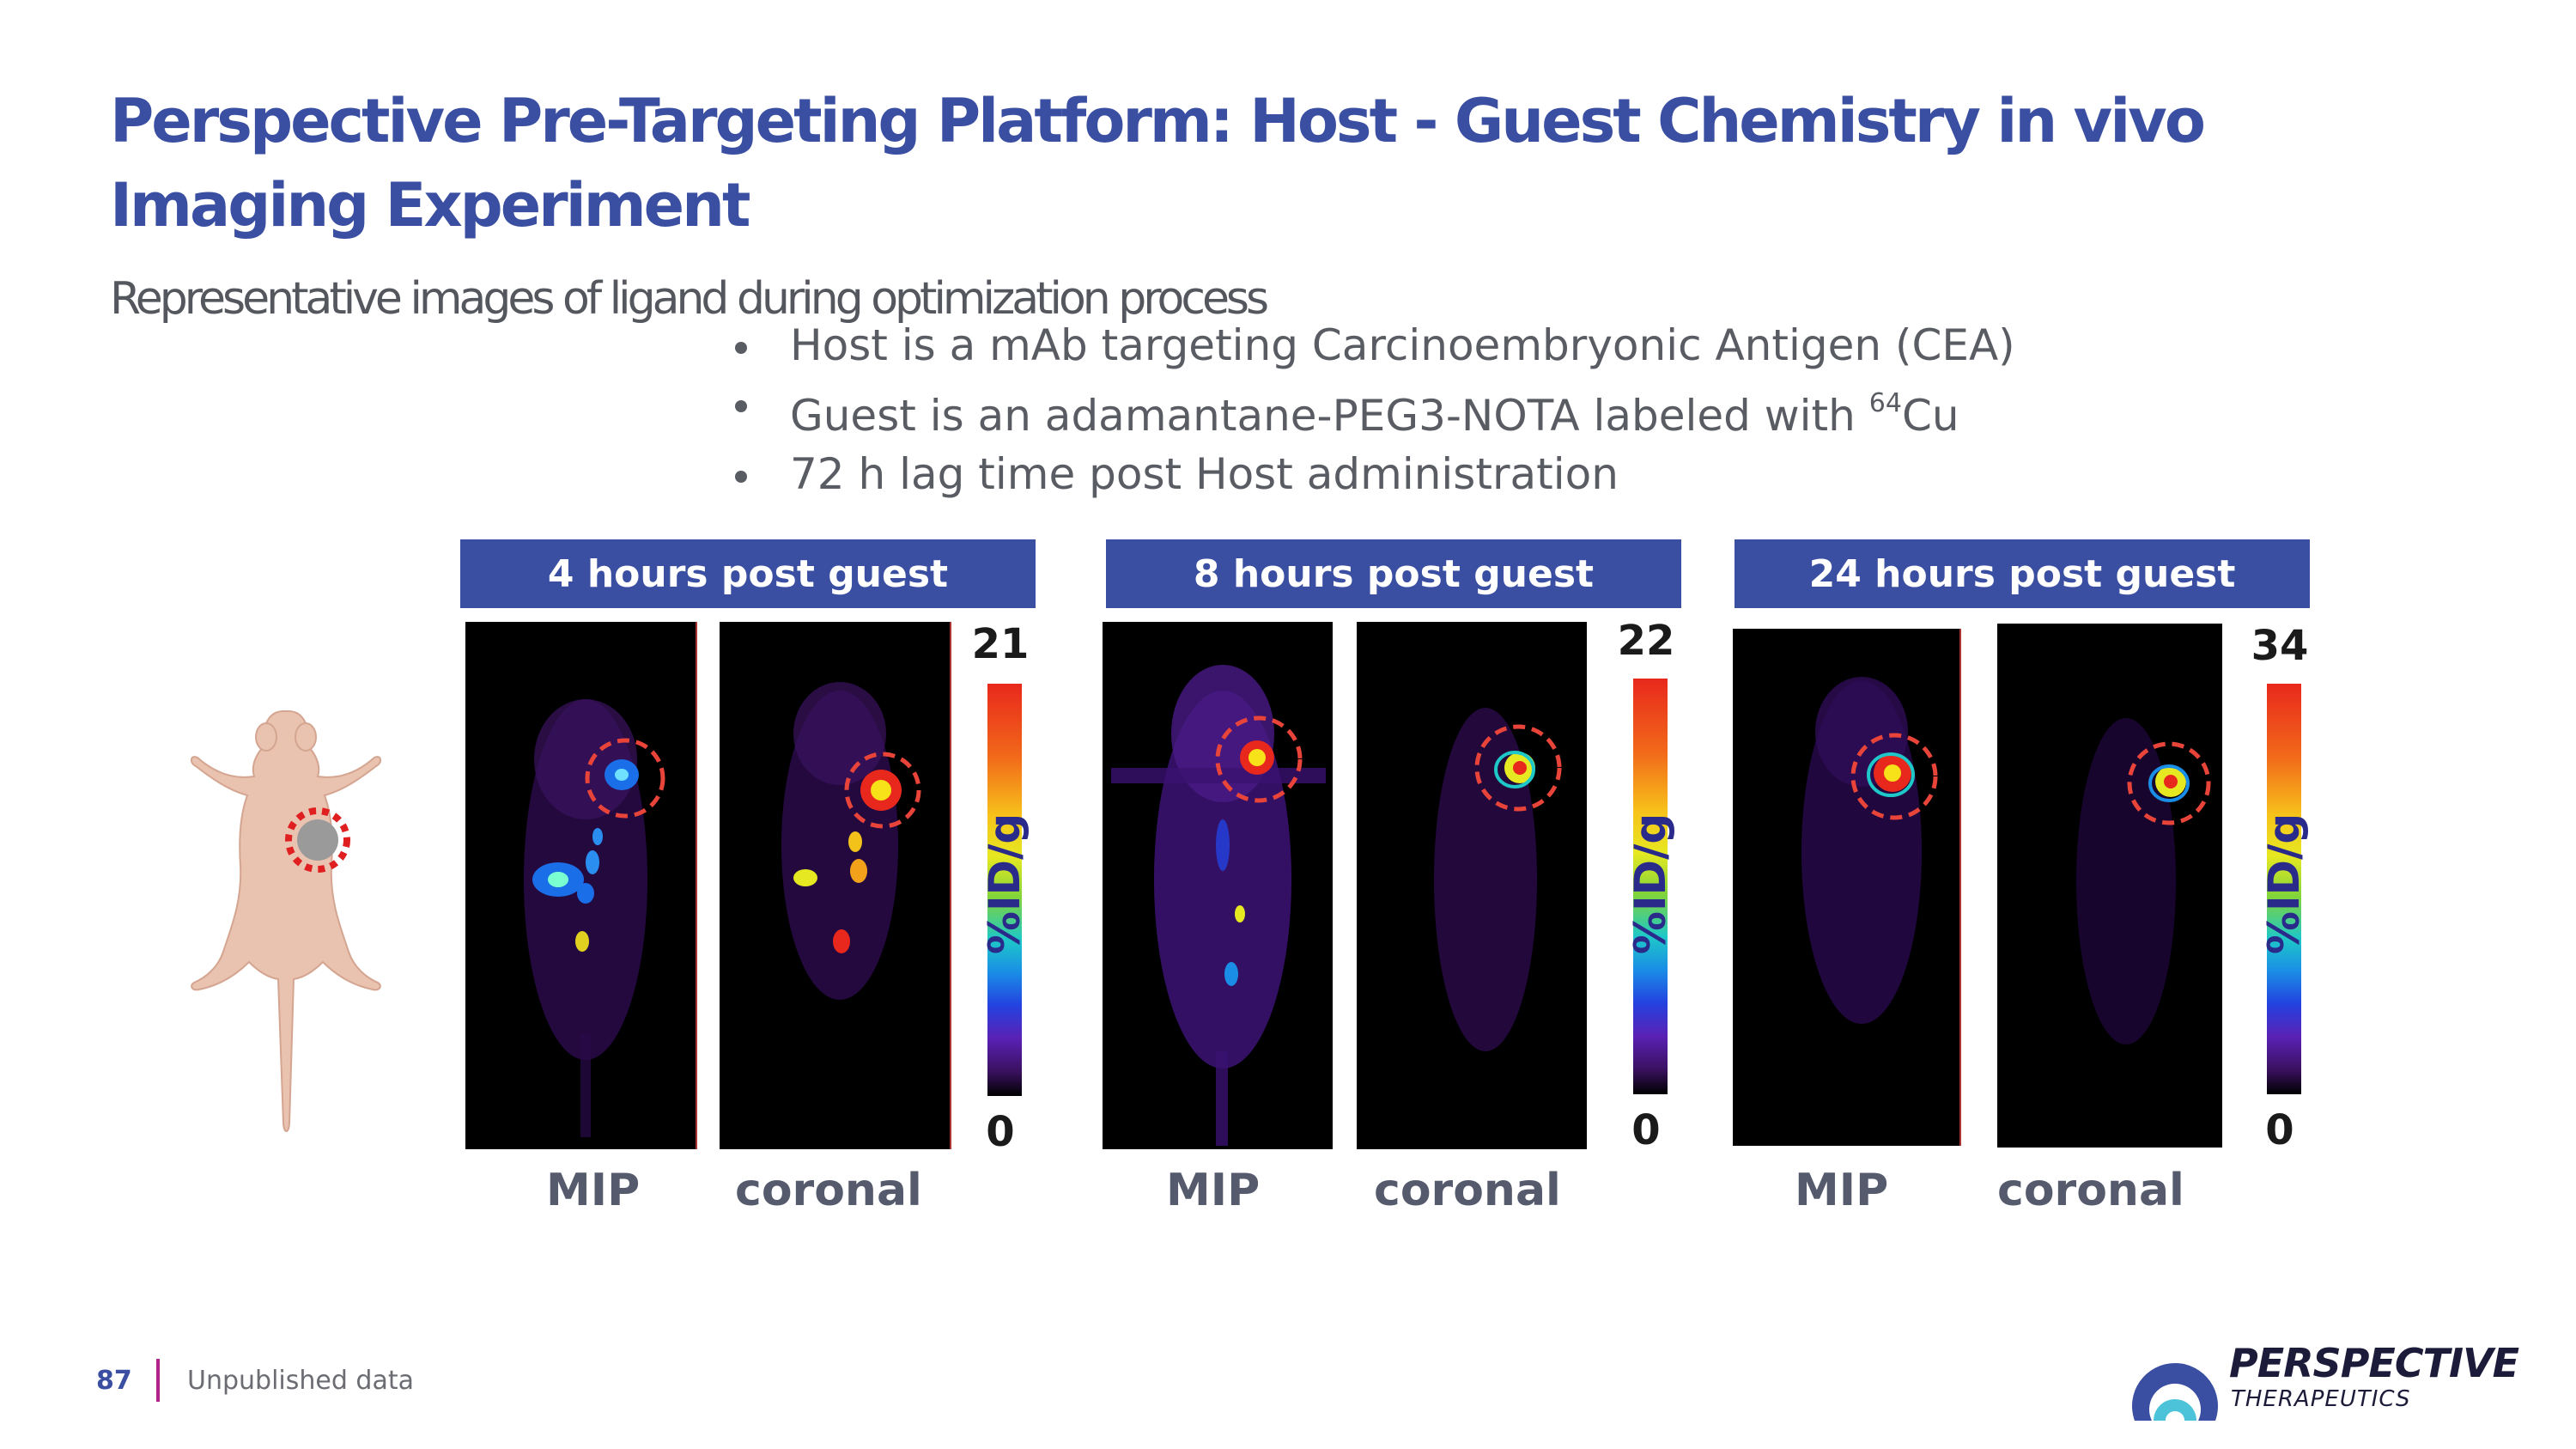 Image resolution: width=2576 pixels, height=1449 pixels. What do you see at coordinates (301, 1381) in the screenshot?
I see `footer-note: Unpublished data` at bounding box center [301, 1381].